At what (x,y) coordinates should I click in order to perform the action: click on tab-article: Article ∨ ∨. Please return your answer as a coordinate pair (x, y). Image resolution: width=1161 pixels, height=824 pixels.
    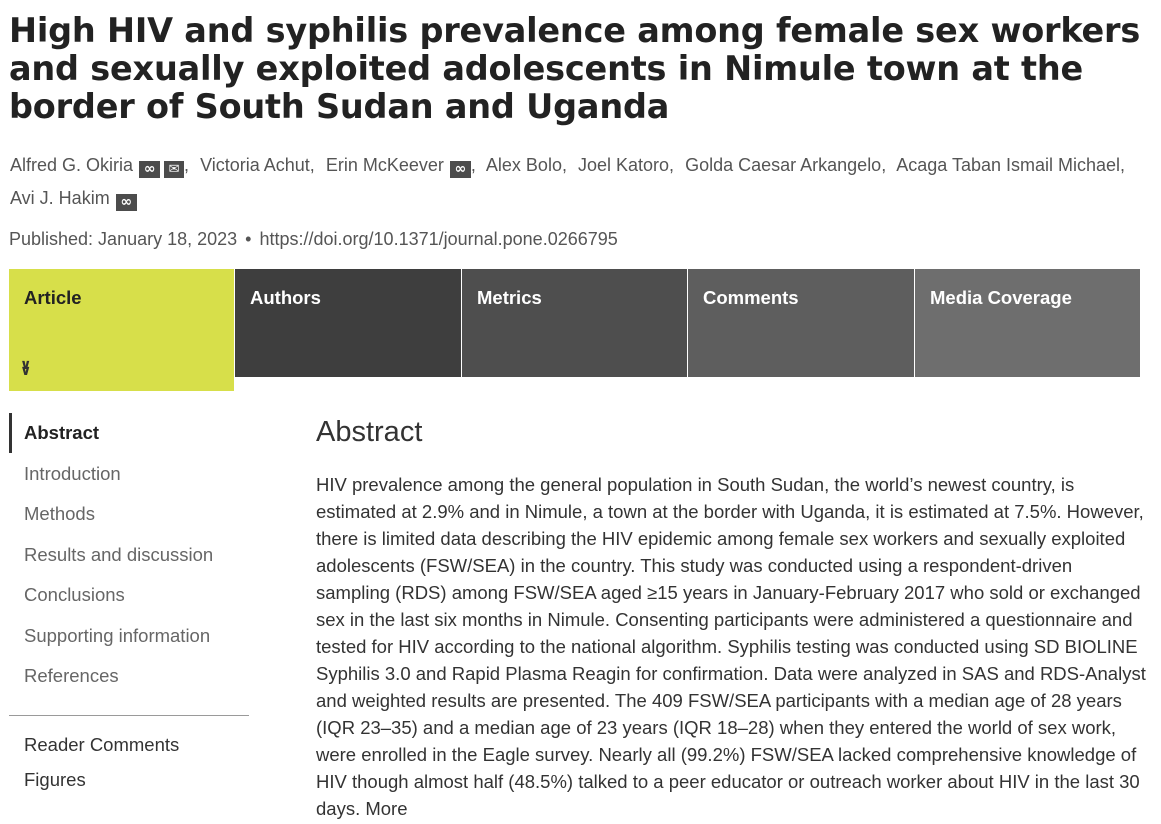
    Looking at the image, I should click on (121, 330).